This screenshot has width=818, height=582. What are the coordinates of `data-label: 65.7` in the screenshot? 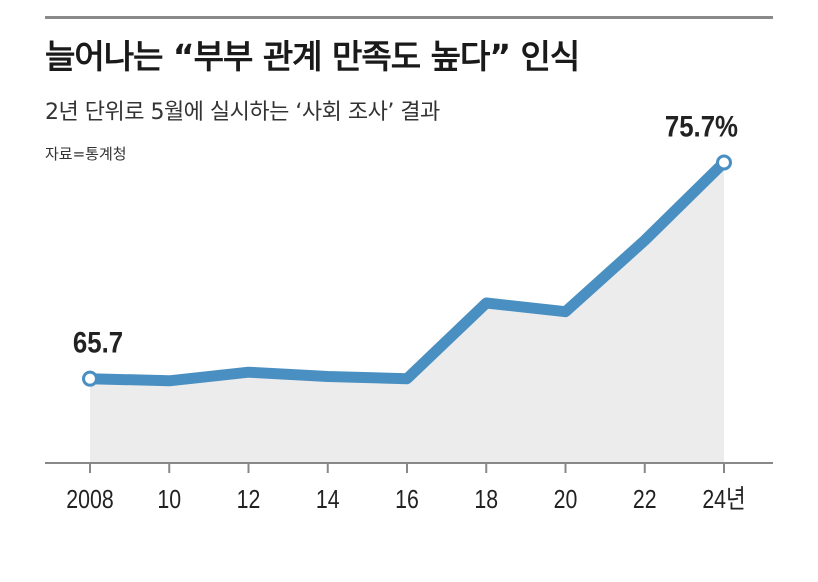 It's located at (98, 342).